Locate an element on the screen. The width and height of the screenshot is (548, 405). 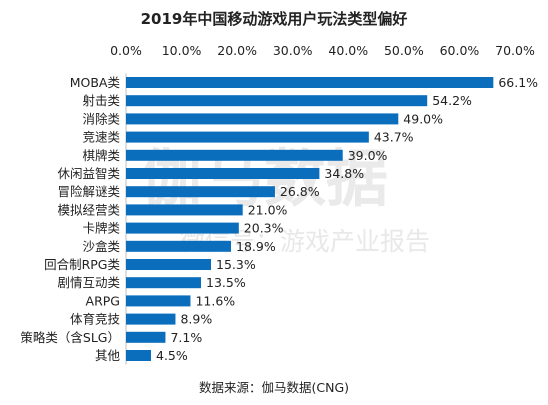
x-tick-label: 50.0% is located at coordinates (404, 50).